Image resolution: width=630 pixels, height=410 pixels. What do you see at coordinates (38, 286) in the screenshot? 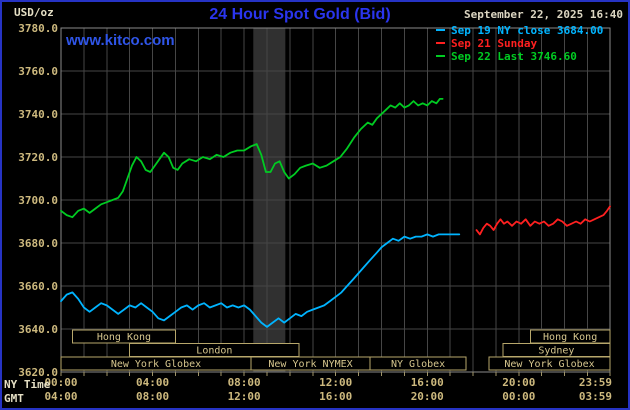
I see `y-tick-label: 3660.0` at bounding box center [38, 286].